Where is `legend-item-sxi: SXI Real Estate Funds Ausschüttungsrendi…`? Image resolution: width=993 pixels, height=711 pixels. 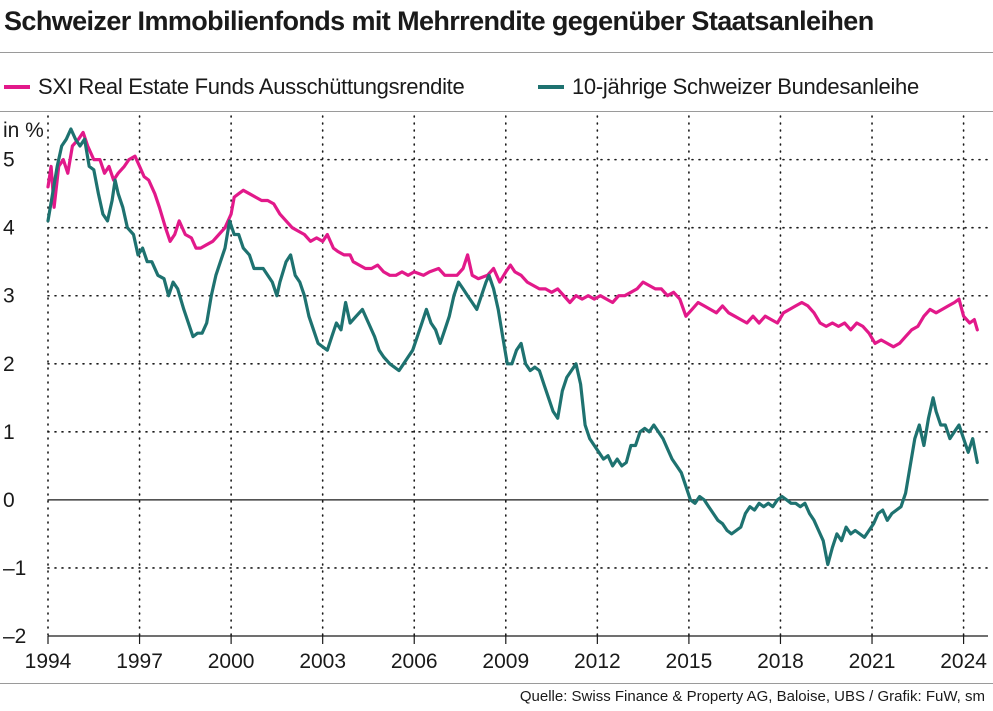
legend-item-sxi: SXI Real Estate Funds Ausschüttungsrendi… is located at coordinates (234, 87).